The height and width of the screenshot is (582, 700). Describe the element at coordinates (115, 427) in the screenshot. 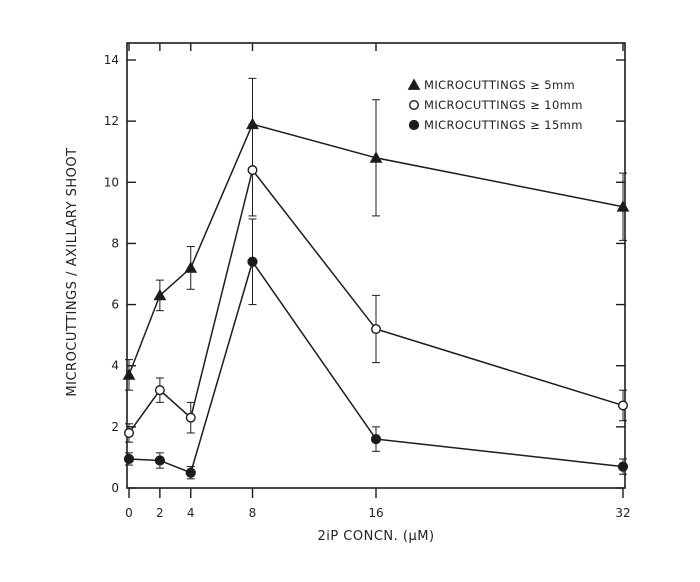

I see `y-tick-label: 2` at that location.